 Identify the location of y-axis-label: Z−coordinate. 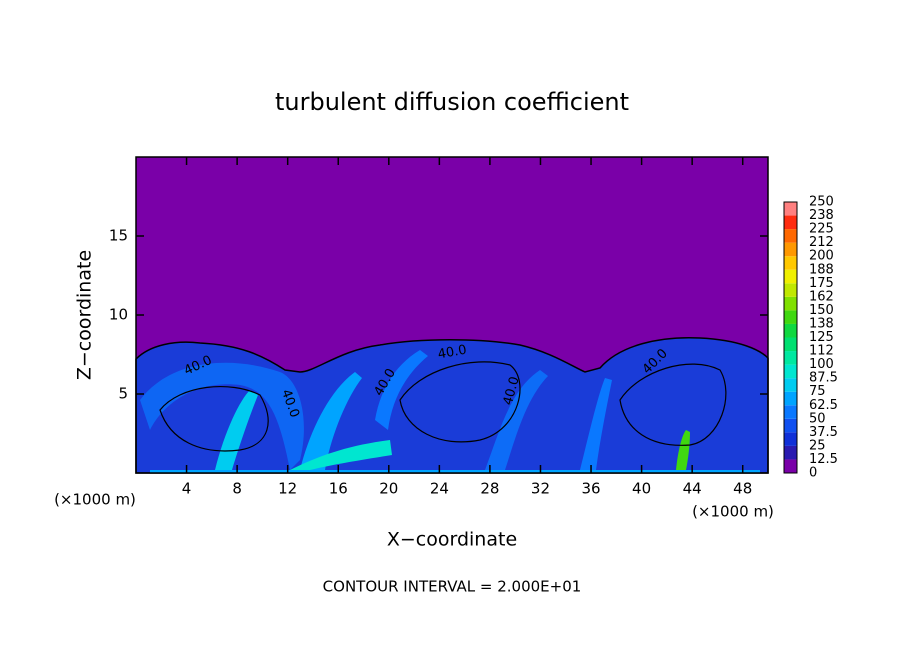
(85, 315).